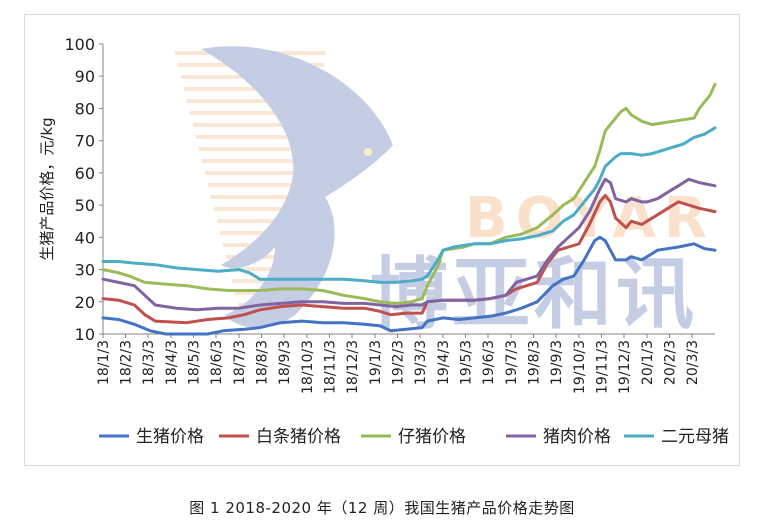 The height and width of the screenshot is (530, 764). What do you see at coordinates (444, 362) in the screenshot?
I see `x-tick-label: 19/4/3` at bounding box center [444, 362].